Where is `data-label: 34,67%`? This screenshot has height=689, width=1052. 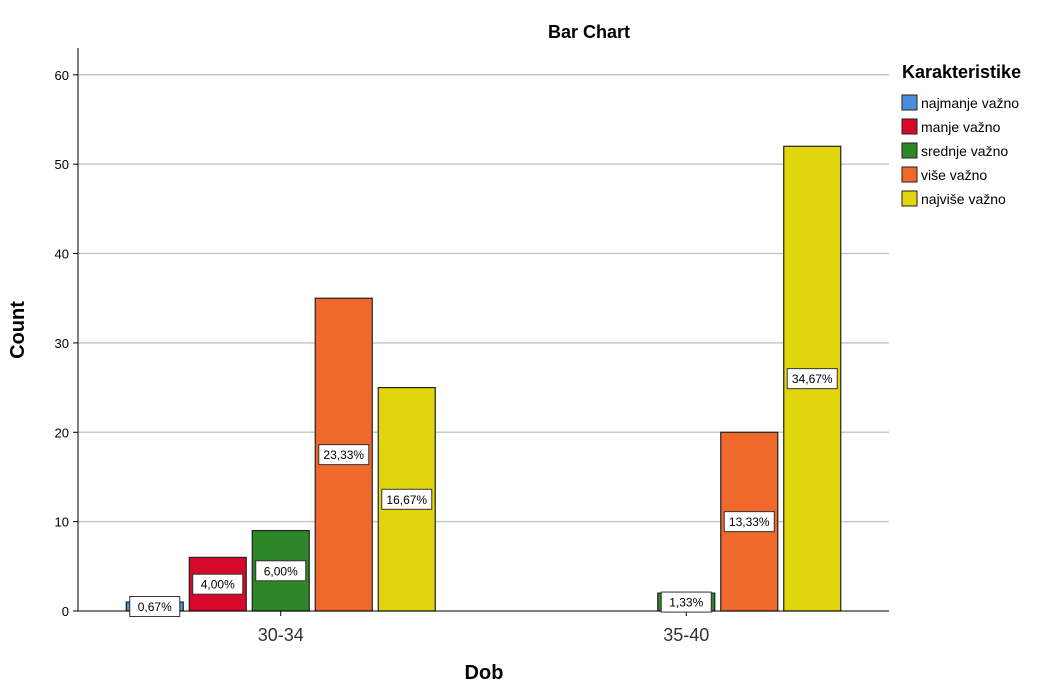 data-label: 34,67% is located at coordinates (812, 379).